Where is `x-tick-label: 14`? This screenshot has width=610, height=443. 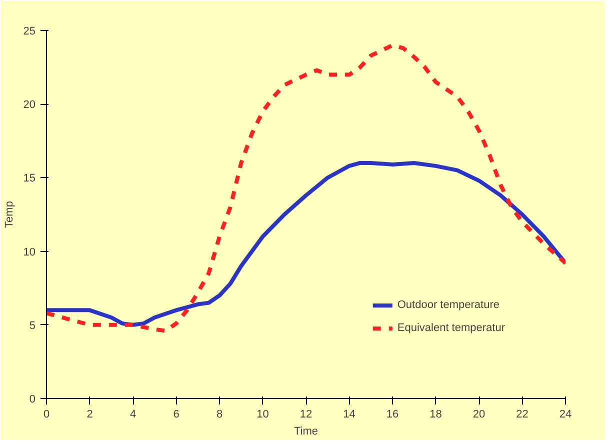
x-tick-label: 14 is located at coordinates (349, 414).